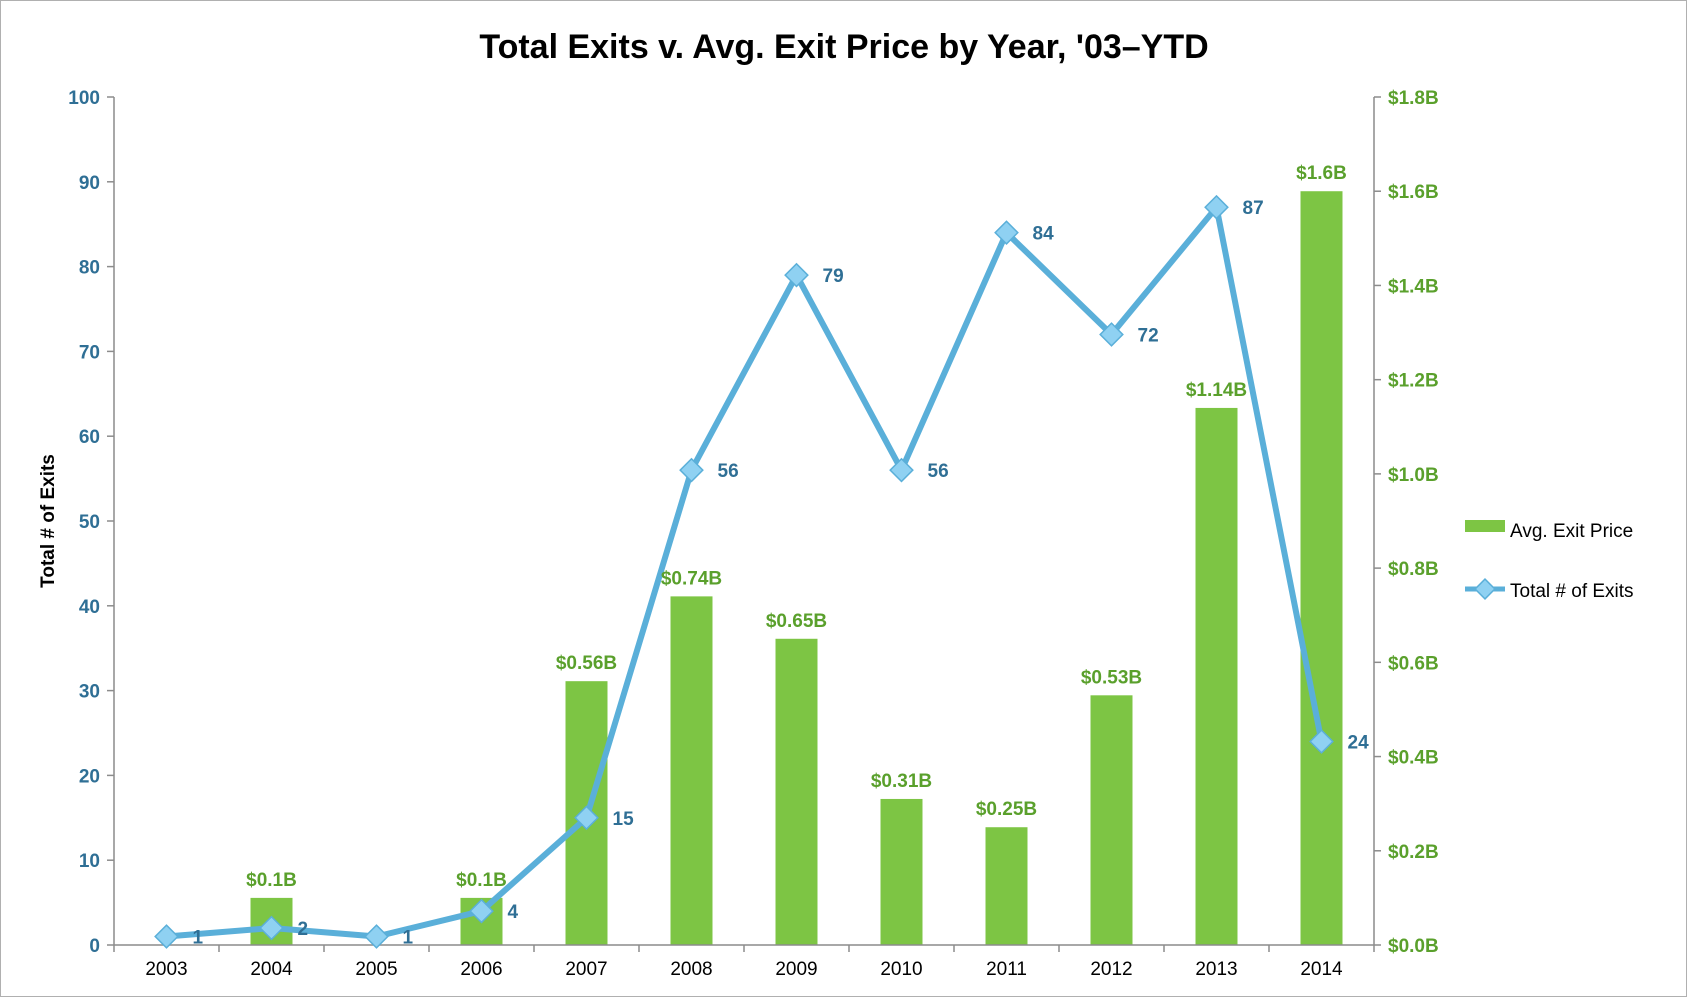 Image resolution: width=1687 pixels, height=998 pixels. Describe the element at coordinates (1006, 969) in the screenshot. I see `x-tick-label: 2011` at that location.